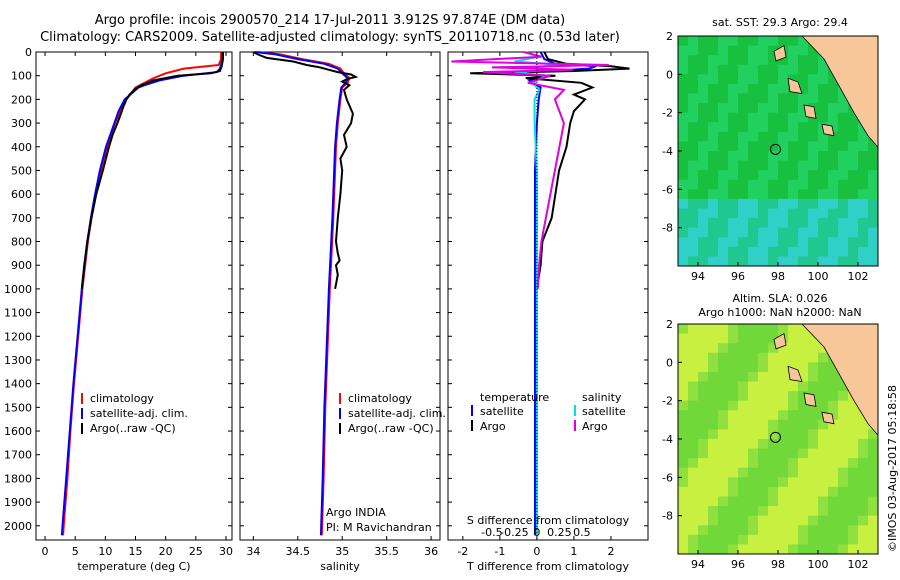 This screenshot has height=580, width=900. What do you see at coordinates (548, 520) in the screenshot?
I see `s-axis-label: S difference from climatology` at bounding box center [548, 520].